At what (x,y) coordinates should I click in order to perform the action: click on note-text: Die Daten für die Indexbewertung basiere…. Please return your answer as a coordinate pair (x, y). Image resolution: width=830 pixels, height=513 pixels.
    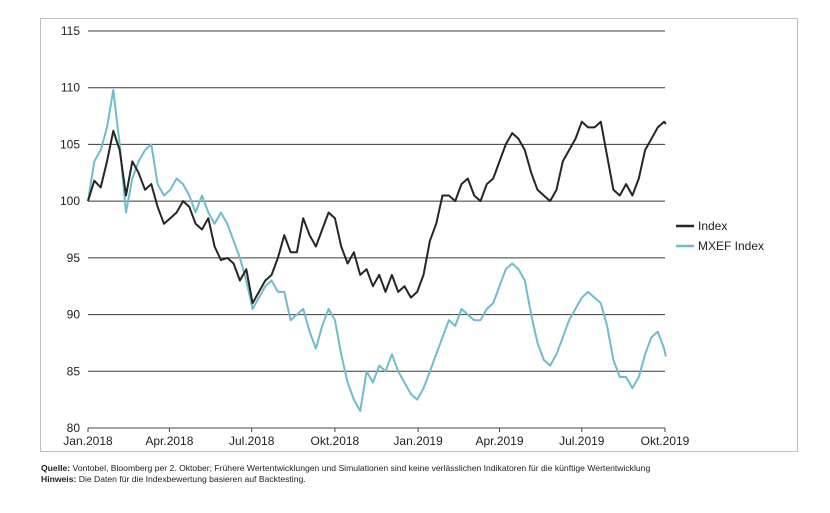
    Looking at the image, I should click on (191, 479).